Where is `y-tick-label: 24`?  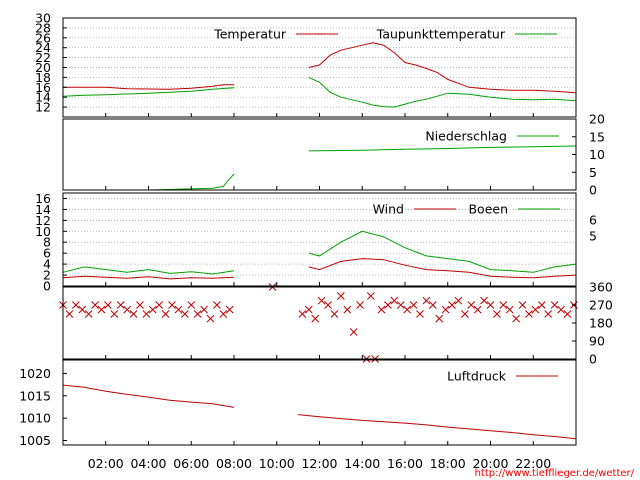 y-tick-label: 24 is located at coordinates (43, 47).